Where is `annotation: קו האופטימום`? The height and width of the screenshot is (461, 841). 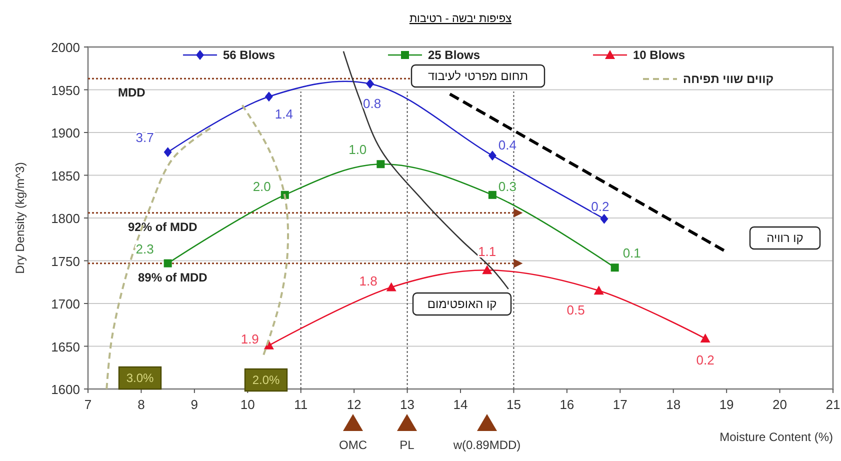 annotation: קו האופטימום is located at coordinates (462, 304).